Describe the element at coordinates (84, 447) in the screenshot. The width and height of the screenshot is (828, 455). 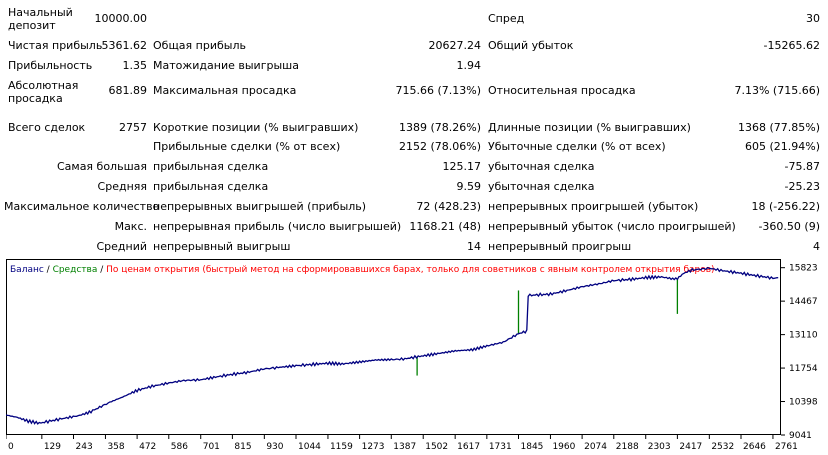
I see `x-tick-label: 243` at that location.